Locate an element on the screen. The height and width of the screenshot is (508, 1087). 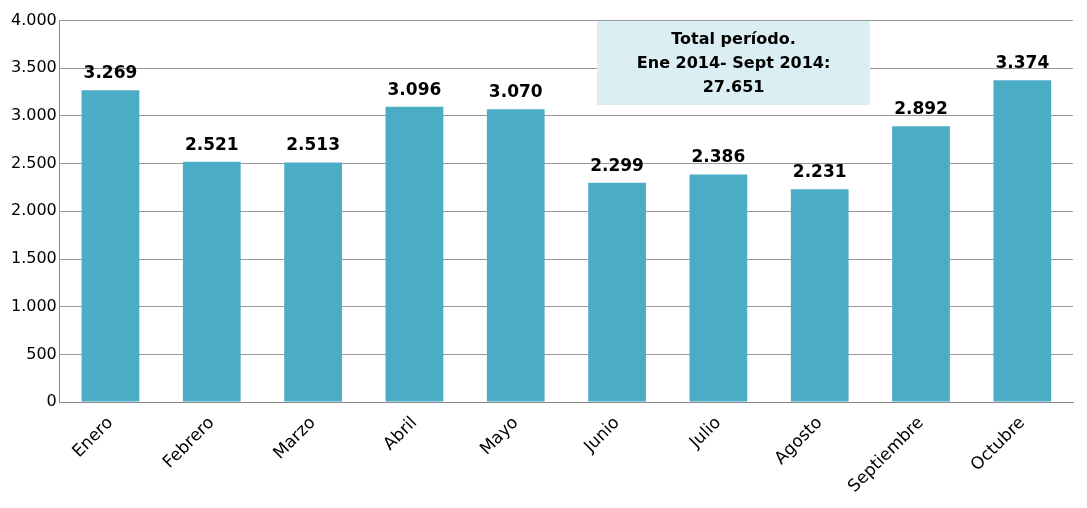
data-label: 2.513 is located at coordinates (313, 144).